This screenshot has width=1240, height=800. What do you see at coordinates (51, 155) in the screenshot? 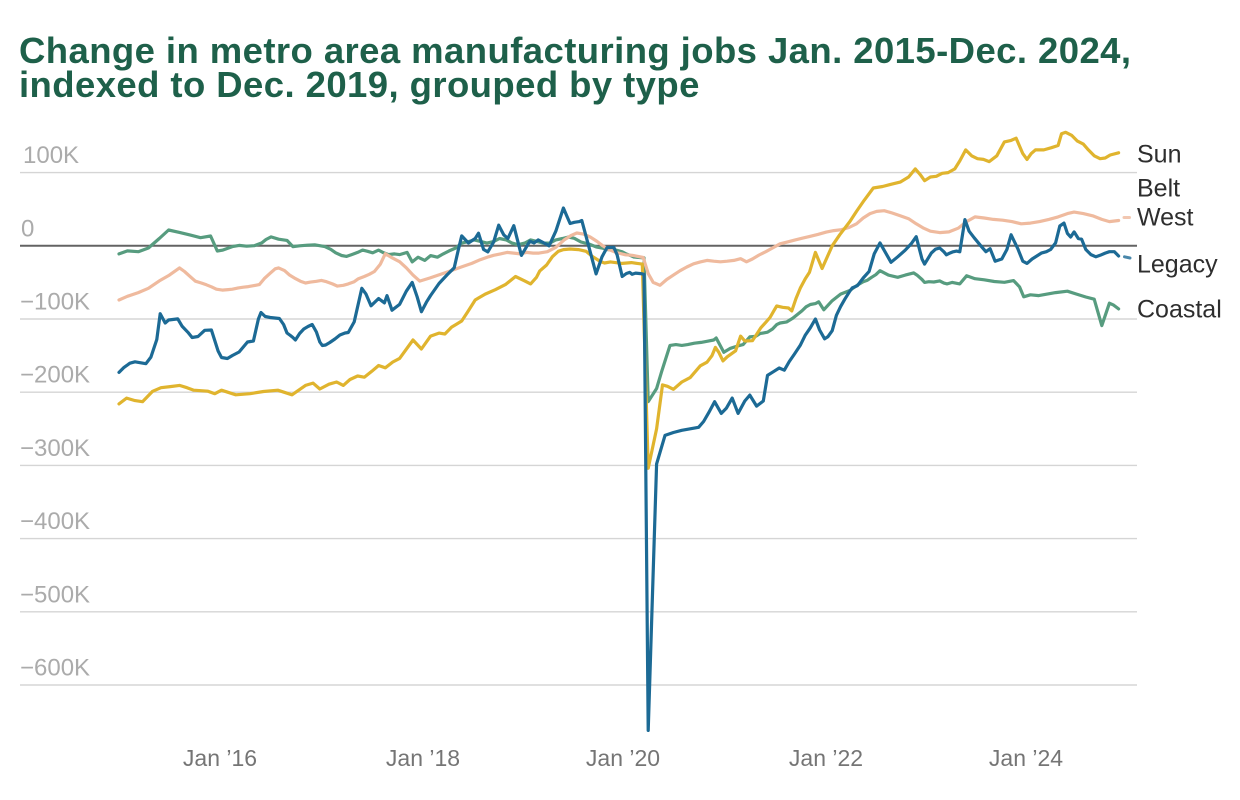
I see `svg-text: 100K` at bounding box center [51, 155].